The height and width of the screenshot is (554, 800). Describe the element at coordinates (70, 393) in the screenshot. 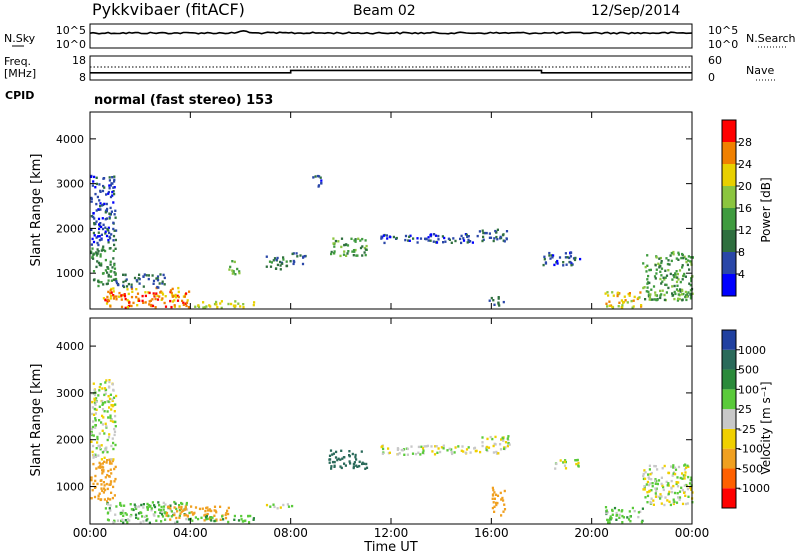

I see `y-tick-label: 3000` at that location.